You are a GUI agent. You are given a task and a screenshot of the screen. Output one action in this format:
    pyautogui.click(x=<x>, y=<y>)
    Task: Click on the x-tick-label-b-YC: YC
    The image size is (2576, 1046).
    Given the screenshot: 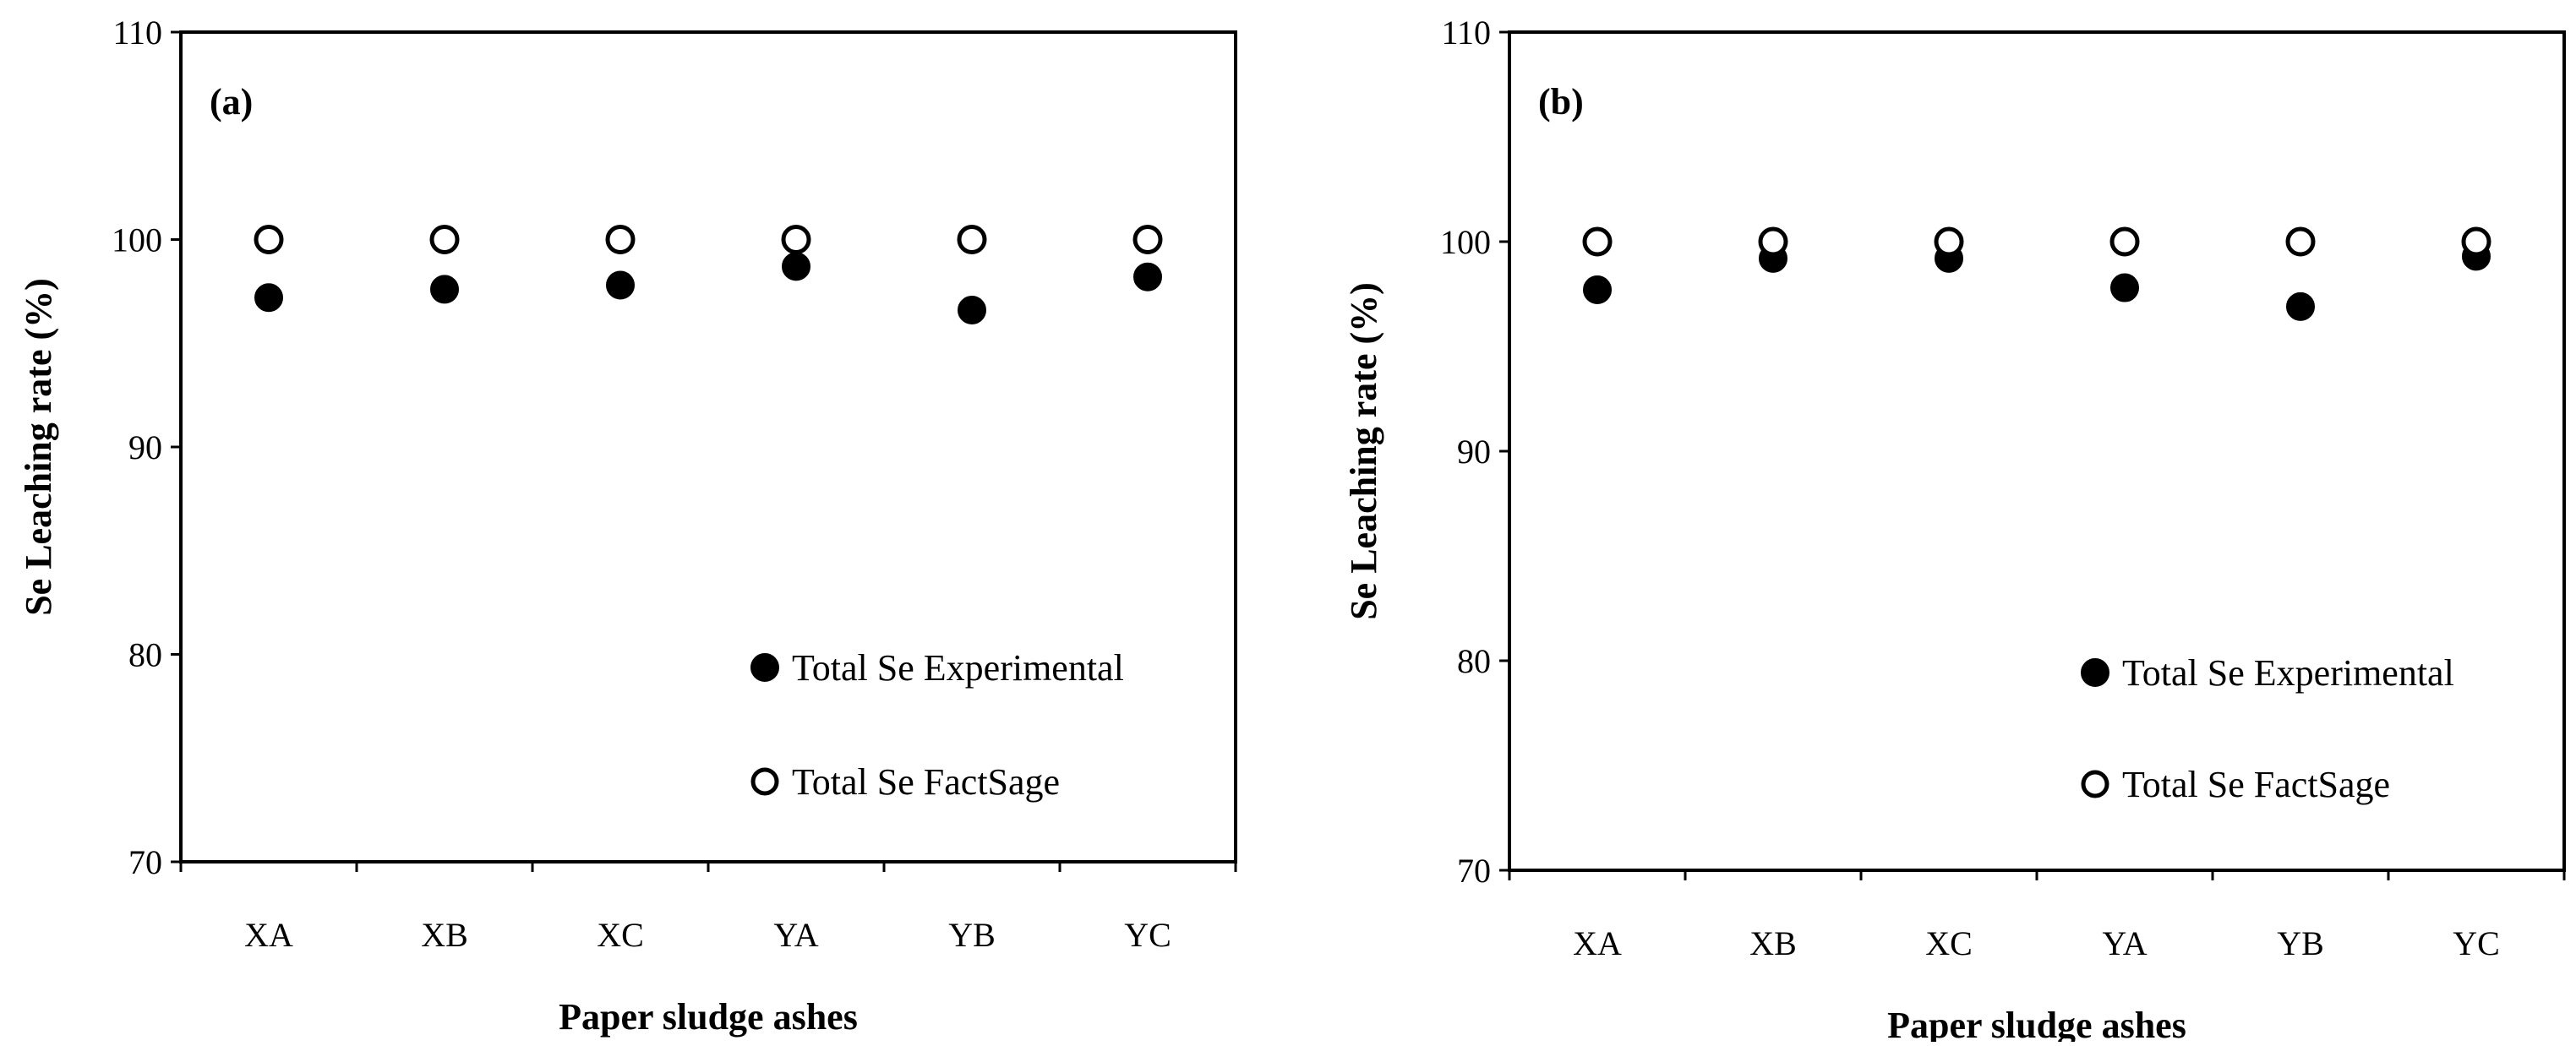 What is the action you would take?
    pyautogui.click(x=2476, y=943)
    